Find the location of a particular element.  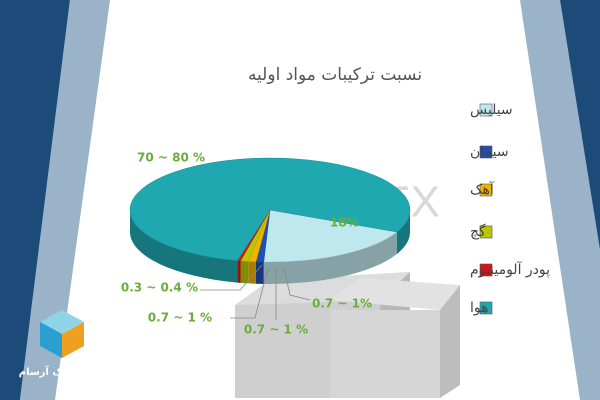

pie is located at coordinates (270, 220).